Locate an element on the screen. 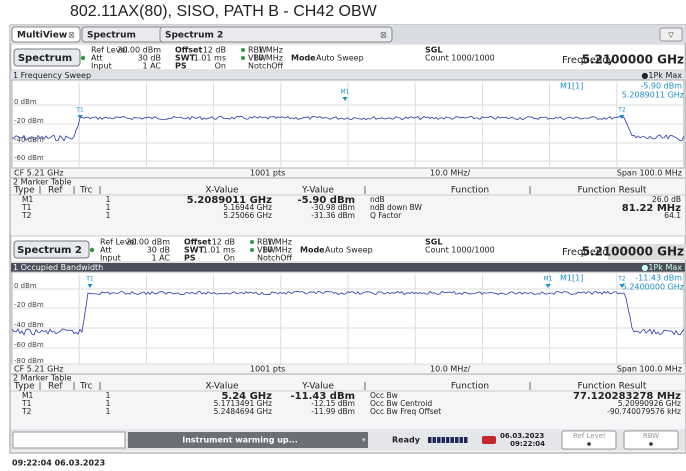  tab-label: MultiView is located at coordinates (42, 36).